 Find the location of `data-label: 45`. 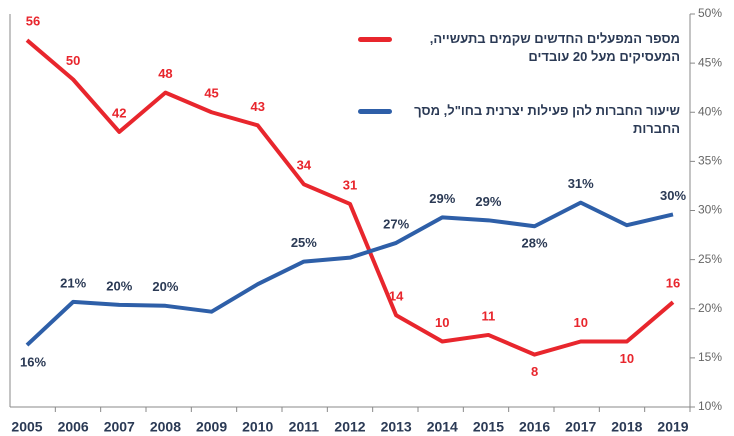

data-label: 45 is located at coordinates (211, 93).